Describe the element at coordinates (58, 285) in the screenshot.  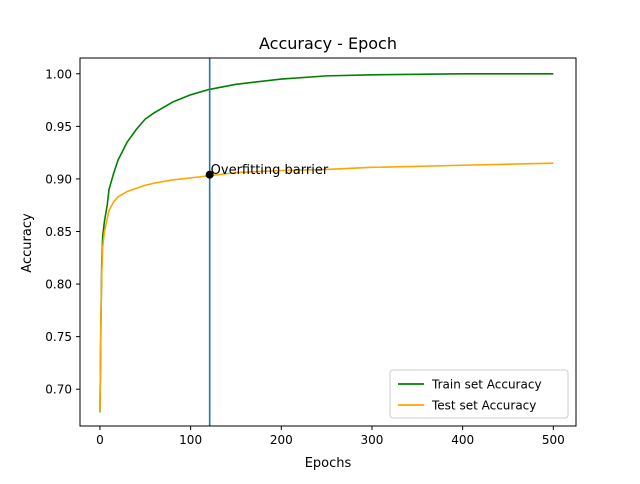
I see `y-tick-label: 0.80` at that location.